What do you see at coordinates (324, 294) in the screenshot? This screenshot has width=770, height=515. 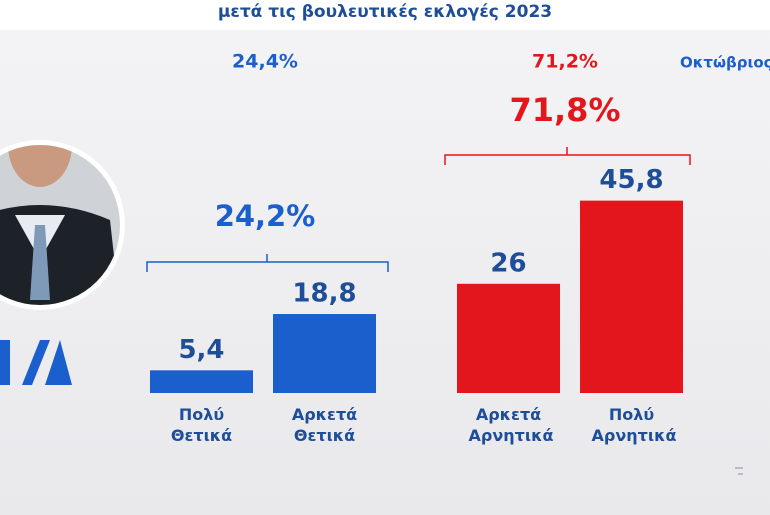 I see `value-label: 18,8` at bounding box center [324, 294].